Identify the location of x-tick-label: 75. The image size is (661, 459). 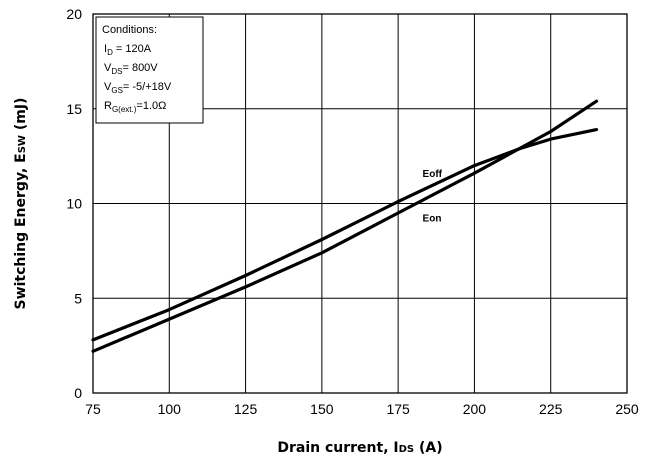
(93, 409).